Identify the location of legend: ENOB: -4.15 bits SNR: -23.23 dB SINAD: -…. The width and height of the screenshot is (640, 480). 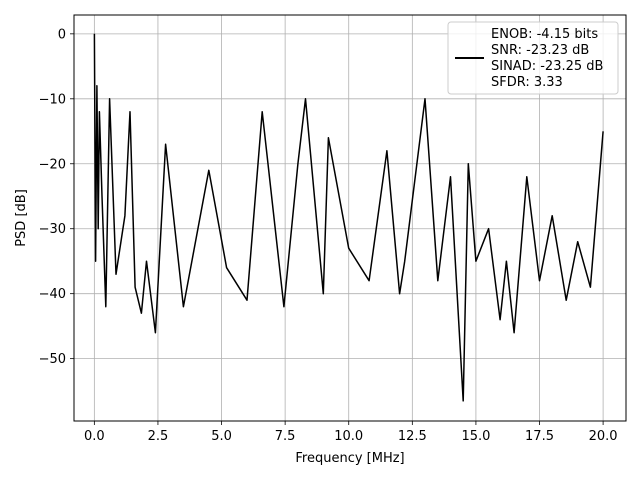
(533, 58).